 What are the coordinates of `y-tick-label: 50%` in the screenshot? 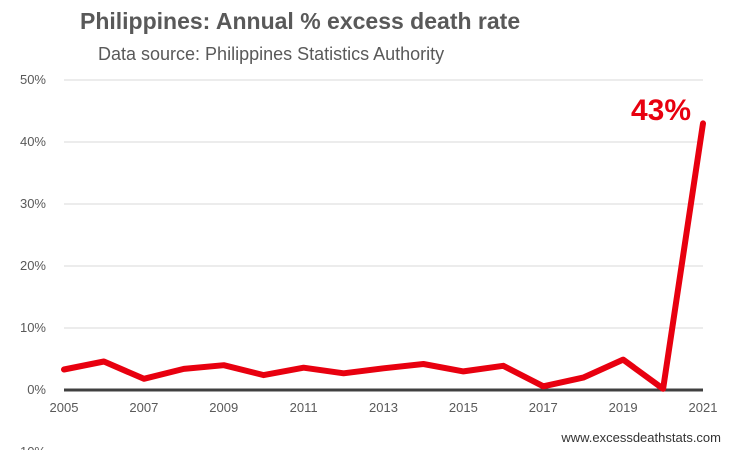 It's located at (33, 79).